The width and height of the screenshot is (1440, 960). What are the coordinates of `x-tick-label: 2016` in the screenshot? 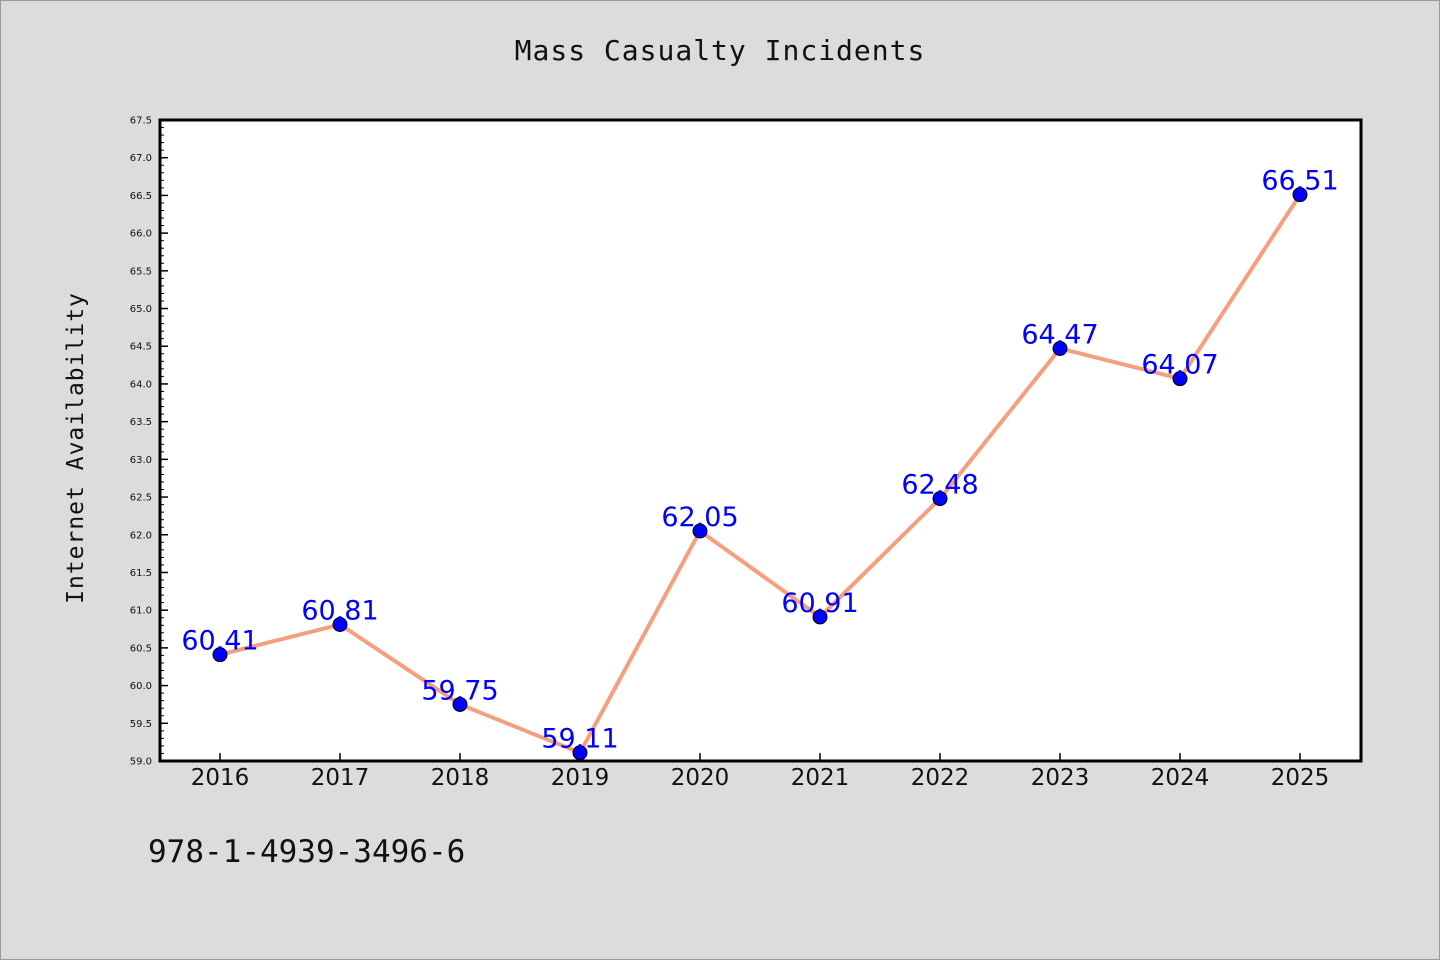 It's located at (220, 778).